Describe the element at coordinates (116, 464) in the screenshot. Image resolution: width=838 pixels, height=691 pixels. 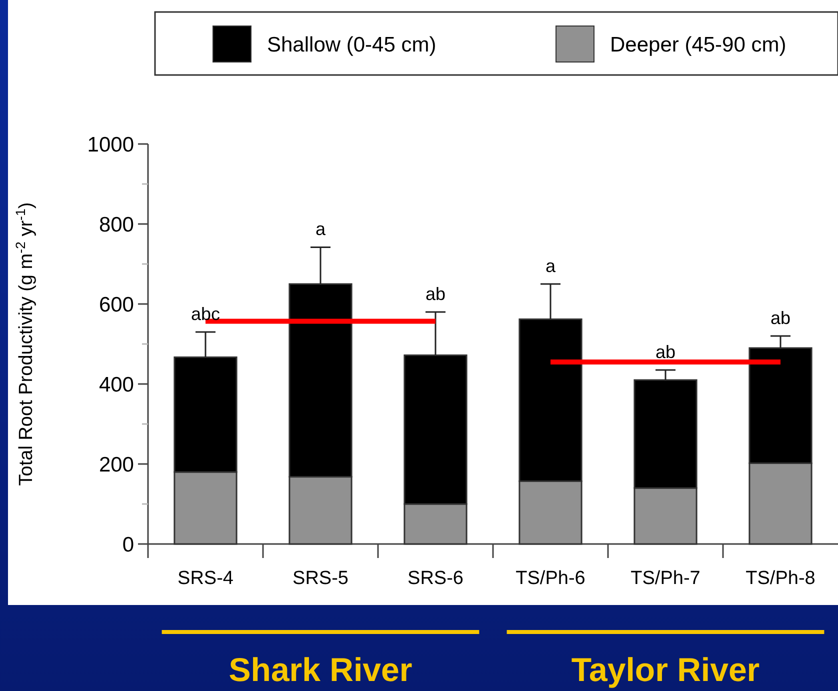
I see `y-tick-label: 200` at that location.